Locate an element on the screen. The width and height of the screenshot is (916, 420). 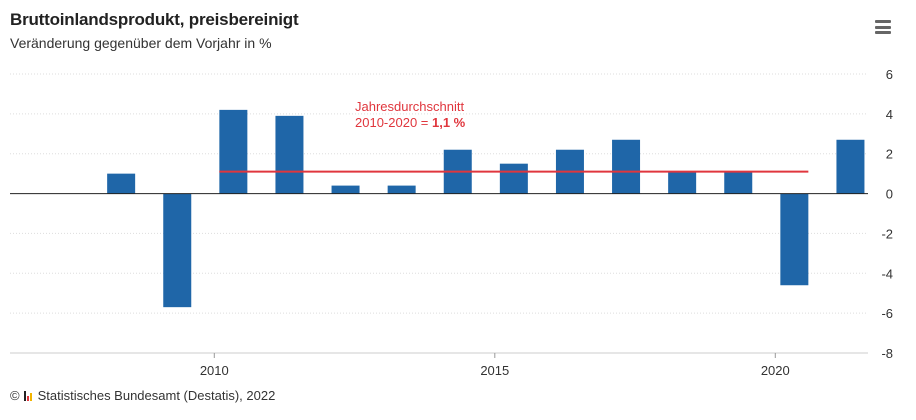
hamburger-menu-icon is located at coordinates (883, 27).